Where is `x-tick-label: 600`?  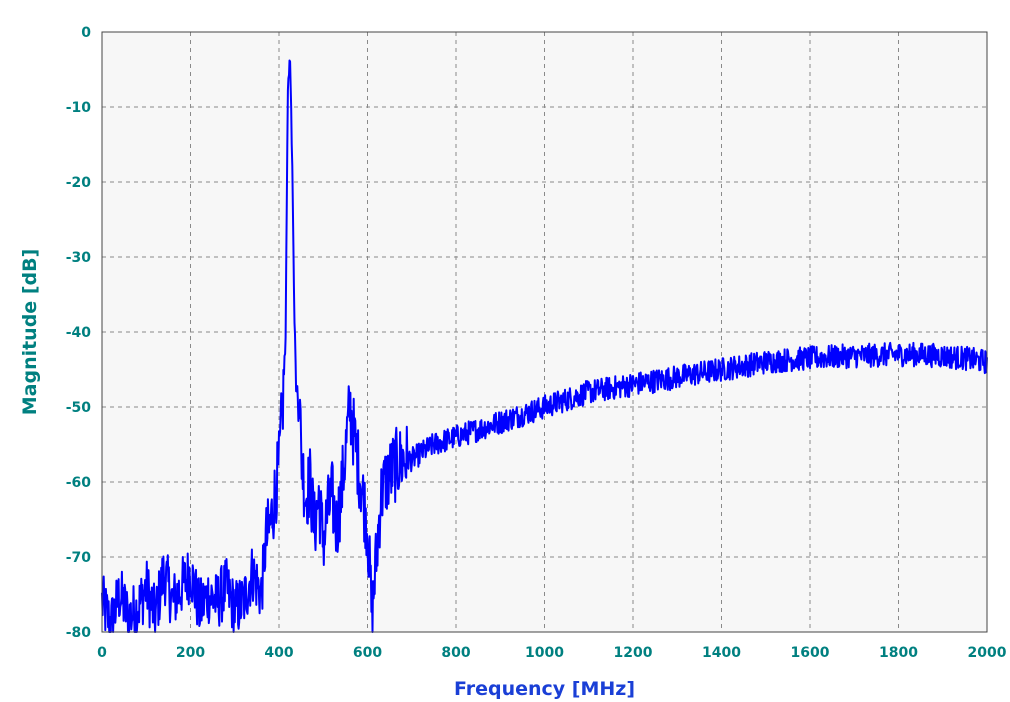
x-tick-label: 600 is located at coordinates (367, 653).